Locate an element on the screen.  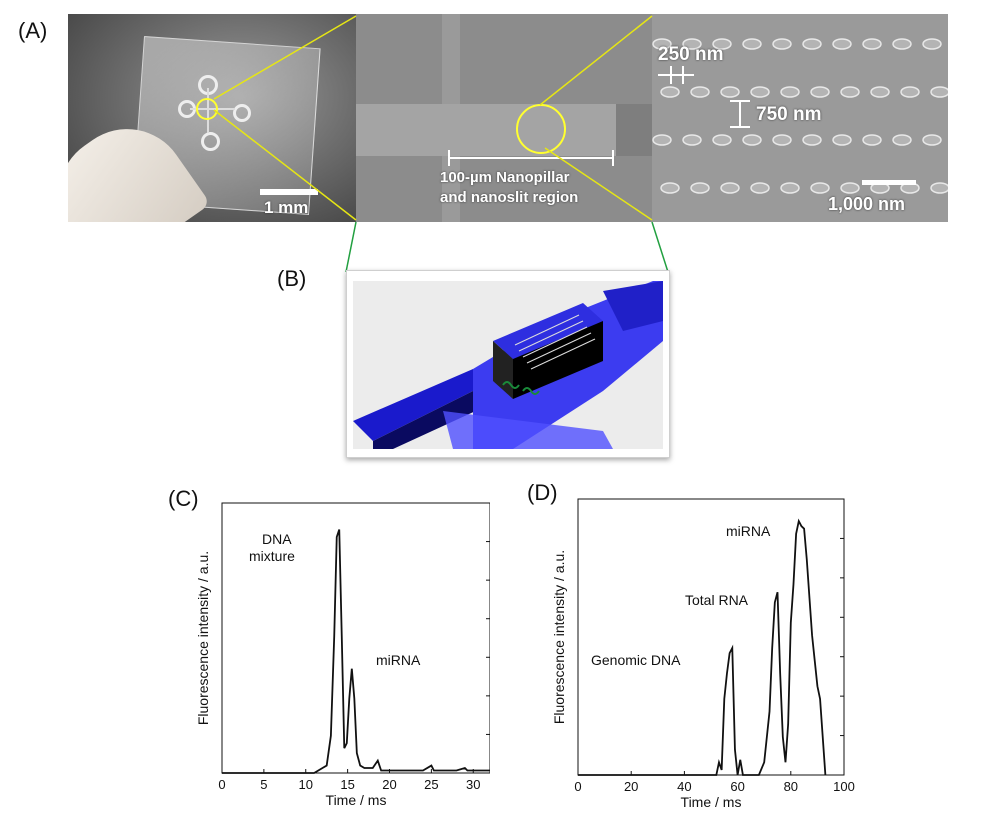
x-tick-label: 10 is located at coordinates (306, 784).